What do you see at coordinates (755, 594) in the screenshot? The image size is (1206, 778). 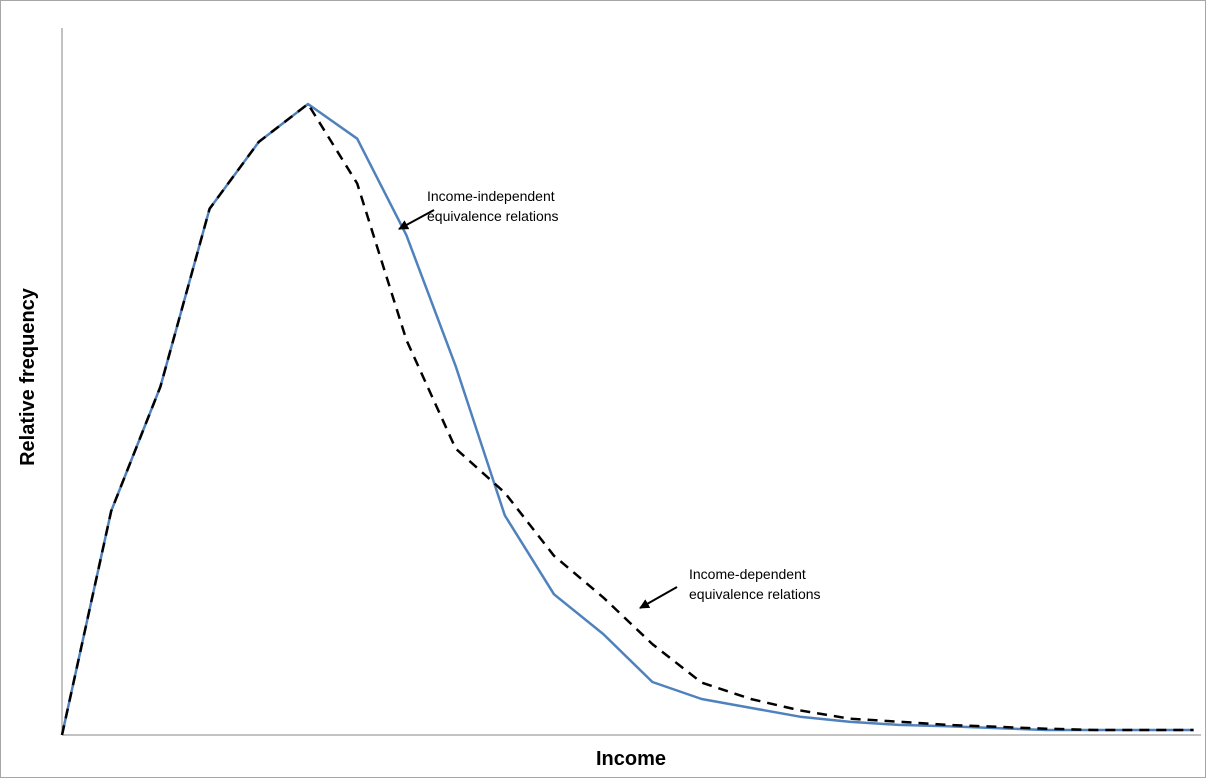 I see `annotation-dependent-line-2: equivalence relations` at bounding box center [755, 594].